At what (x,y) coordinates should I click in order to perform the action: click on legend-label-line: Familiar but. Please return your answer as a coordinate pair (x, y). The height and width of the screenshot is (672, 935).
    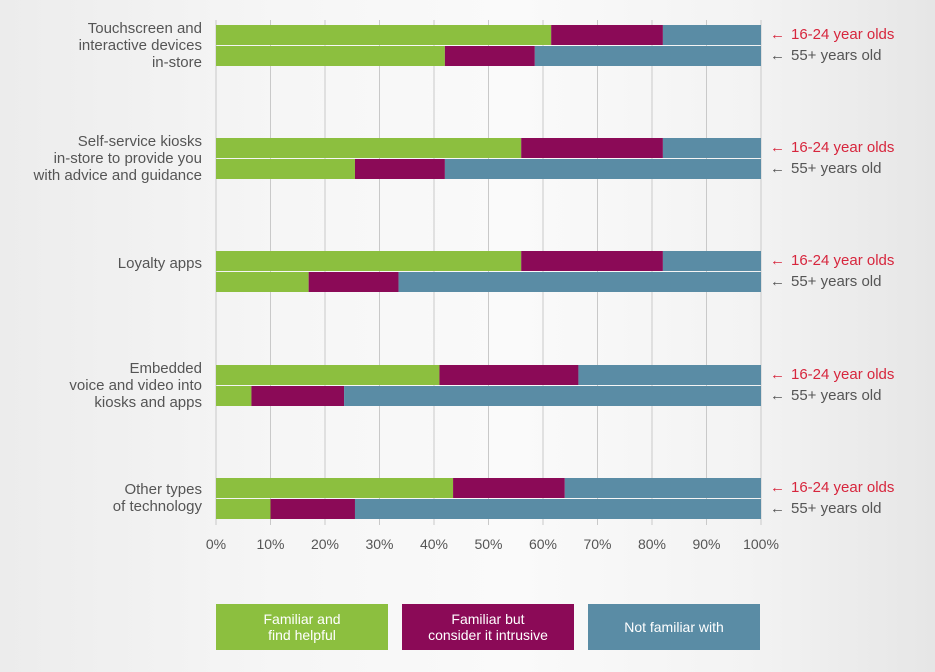
    Looking at the image, I should click on (488, 619).